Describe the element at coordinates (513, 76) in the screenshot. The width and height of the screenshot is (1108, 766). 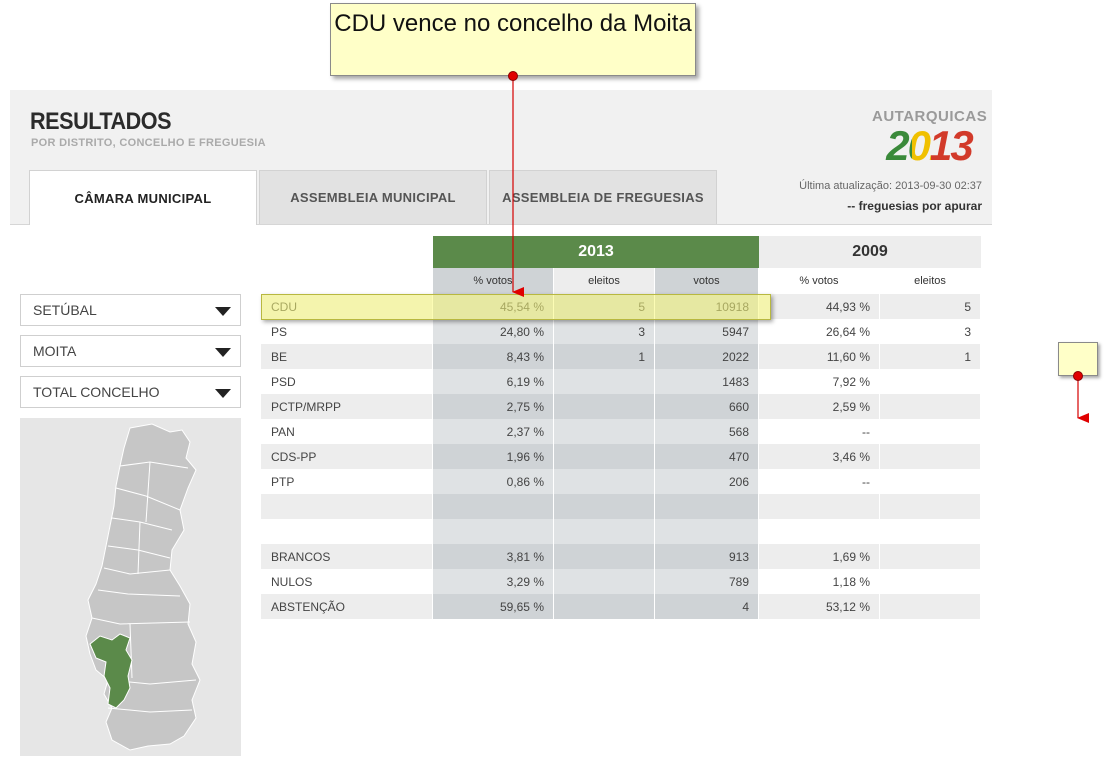
I see `callout-anchor-dot` at that location.